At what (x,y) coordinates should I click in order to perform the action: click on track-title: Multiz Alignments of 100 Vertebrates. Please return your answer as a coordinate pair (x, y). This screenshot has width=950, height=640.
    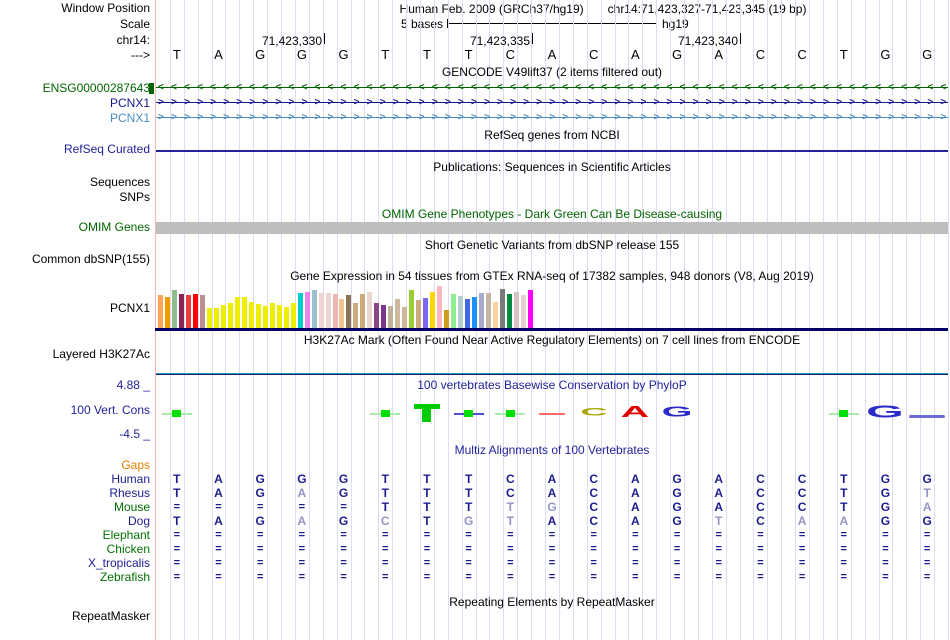
    Looking at the image, I should click on (552, 450).